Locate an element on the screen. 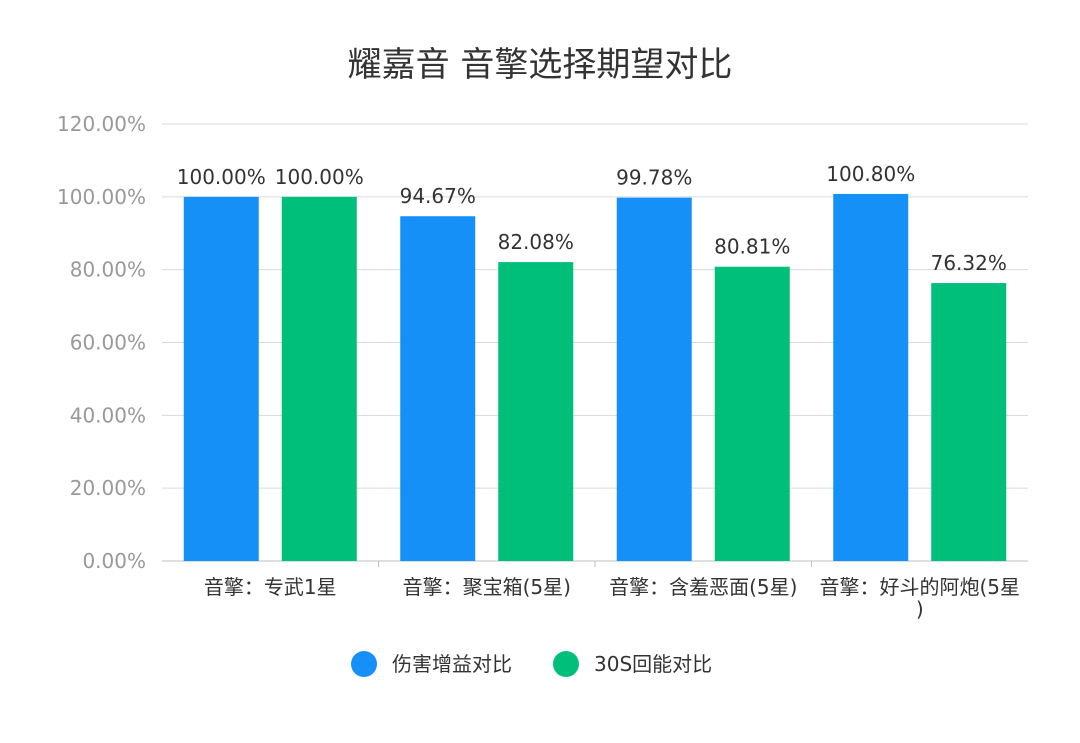 This screenshot has height=743, width=1080. data-label: 99.78% is located at coordinates (654, 178).